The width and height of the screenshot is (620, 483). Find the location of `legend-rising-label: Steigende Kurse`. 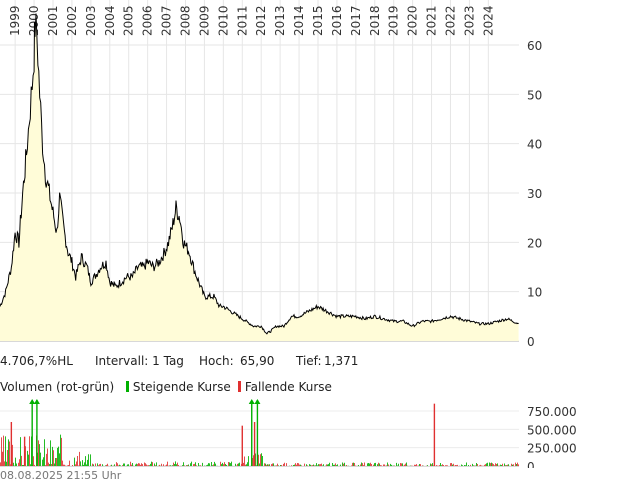

legend-rising-label: Steigende Kurse is located at coordinates (181, 387).